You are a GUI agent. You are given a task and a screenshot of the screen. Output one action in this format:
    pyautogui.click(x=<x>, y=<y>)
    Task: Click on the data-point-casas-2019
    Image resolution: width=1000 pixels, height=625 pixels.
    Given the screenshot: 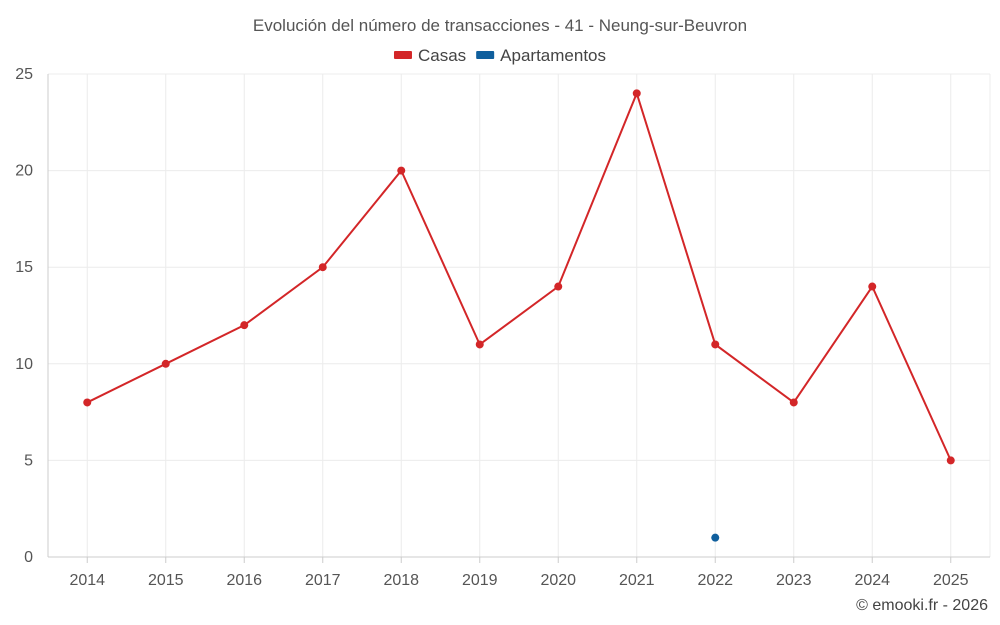 What is the action you would take?
    pyautogui.click(x=479, y=344)
    